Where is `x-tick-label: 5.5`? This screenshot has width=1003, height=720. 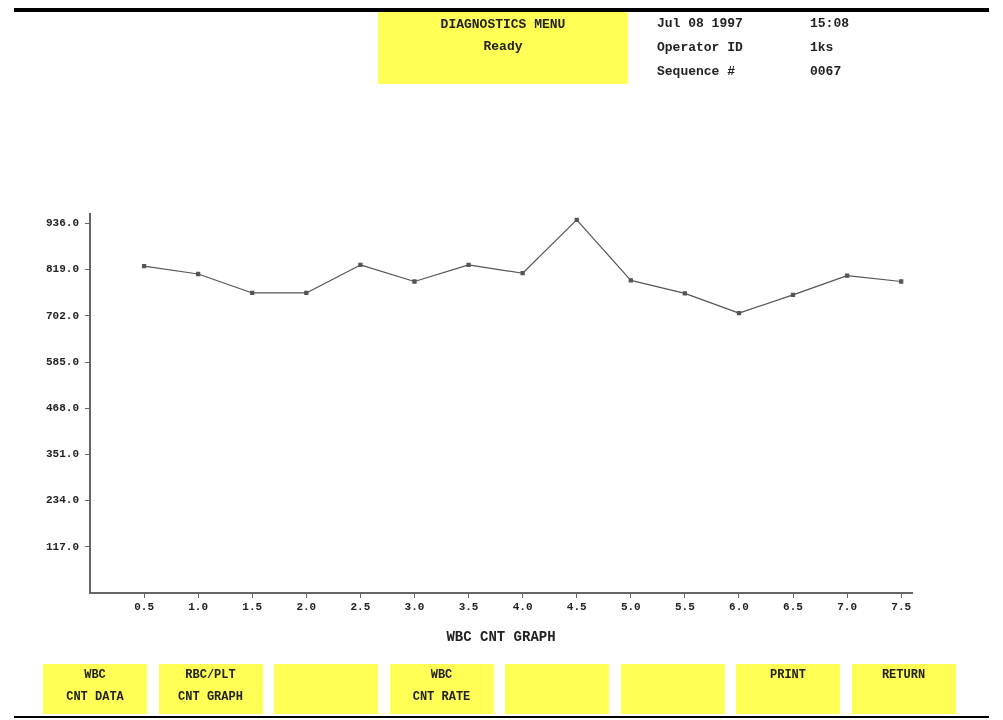 x-tick-label: 5.5 is located at coordinates (685, 607).